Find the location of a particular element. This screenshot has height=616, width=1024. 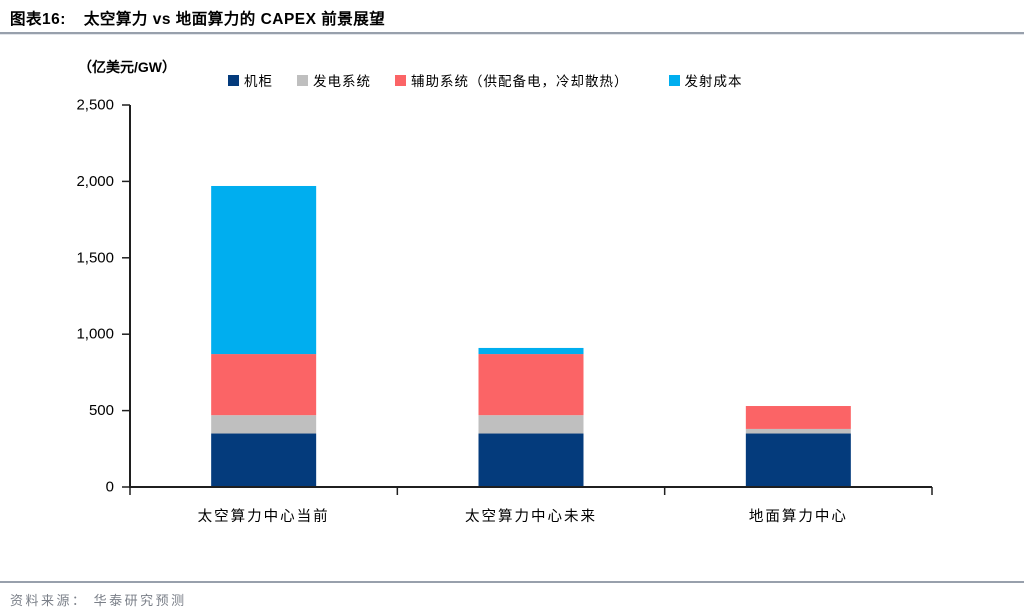

chart-legend: 机柜 发电系统 辅助系统（供配备电，冷却散热） 发射成本 is located at coordinates (485, 80).